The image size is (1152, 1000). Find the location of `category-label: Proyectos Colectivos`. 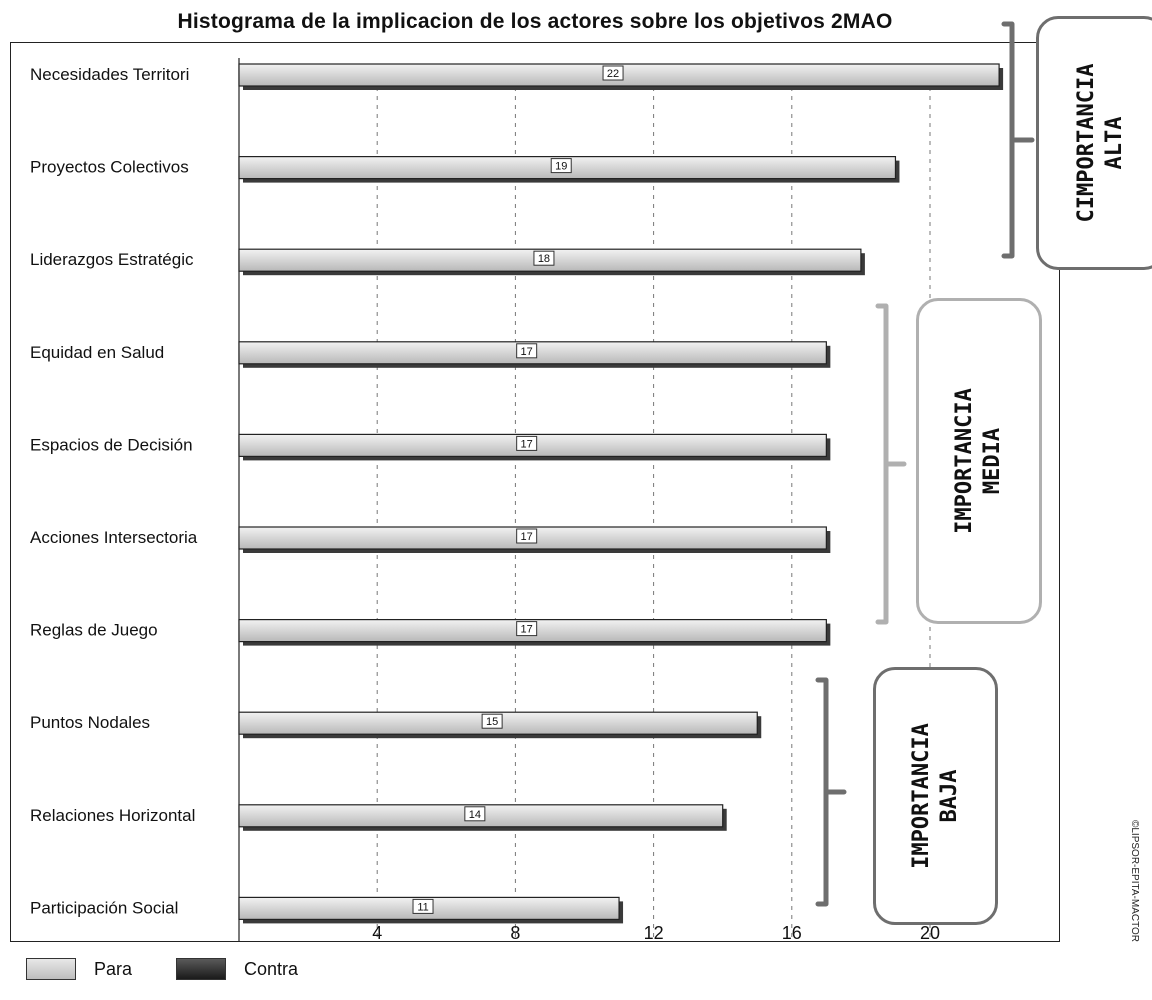

category-label: Proyectos Colectivos is located at coordinates (109, 167).